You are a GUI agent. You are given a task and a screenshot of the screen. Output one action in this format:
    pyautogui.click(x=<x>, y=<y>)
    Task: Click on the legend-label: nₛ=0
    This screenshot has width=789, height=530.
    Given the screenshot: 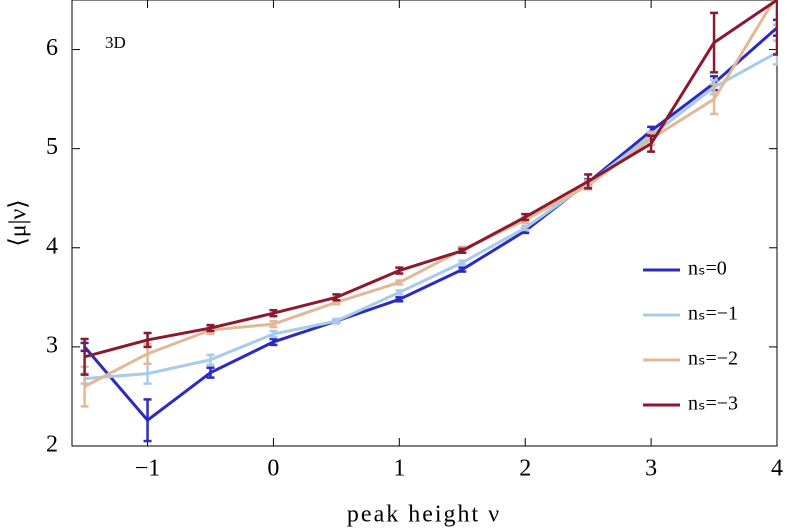 What is the action you would take?
    pyautogui.click(x=707, y=269)
    